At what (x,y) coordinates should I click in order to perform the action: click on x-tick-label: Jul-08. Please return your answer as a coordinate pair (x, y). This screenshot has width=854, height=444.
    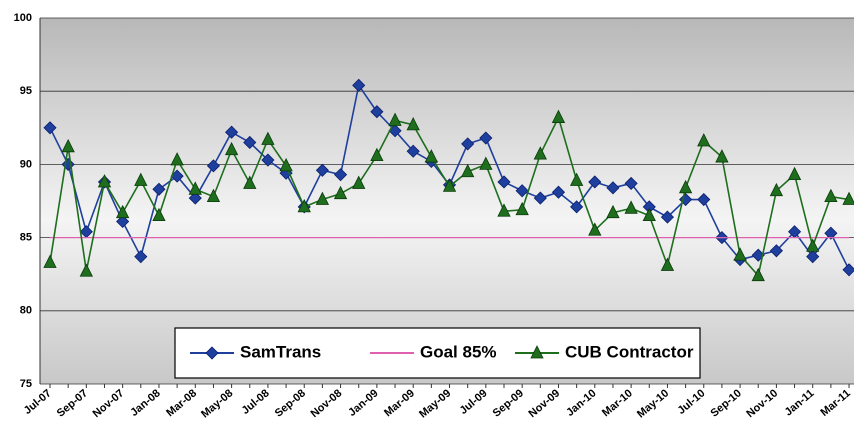
    Looking at the image, I should click on (256, 402).